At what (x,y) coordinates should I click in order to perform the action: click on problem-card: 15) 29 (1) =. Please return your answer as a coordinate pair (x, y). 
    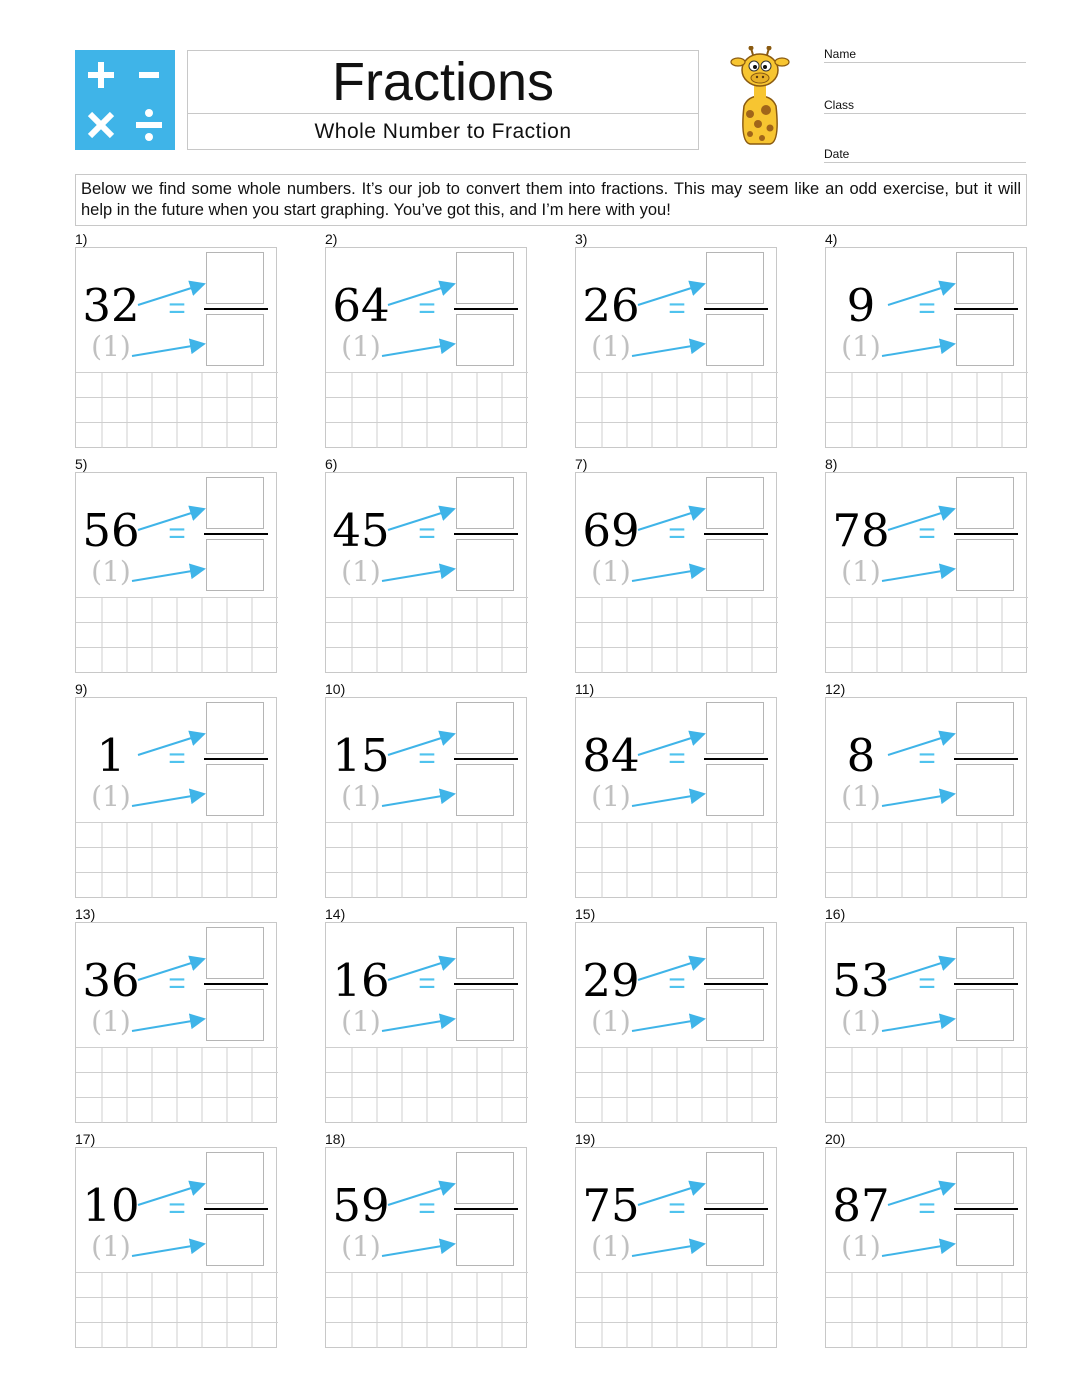
    Looking at the image, I should click on (676, 1018).